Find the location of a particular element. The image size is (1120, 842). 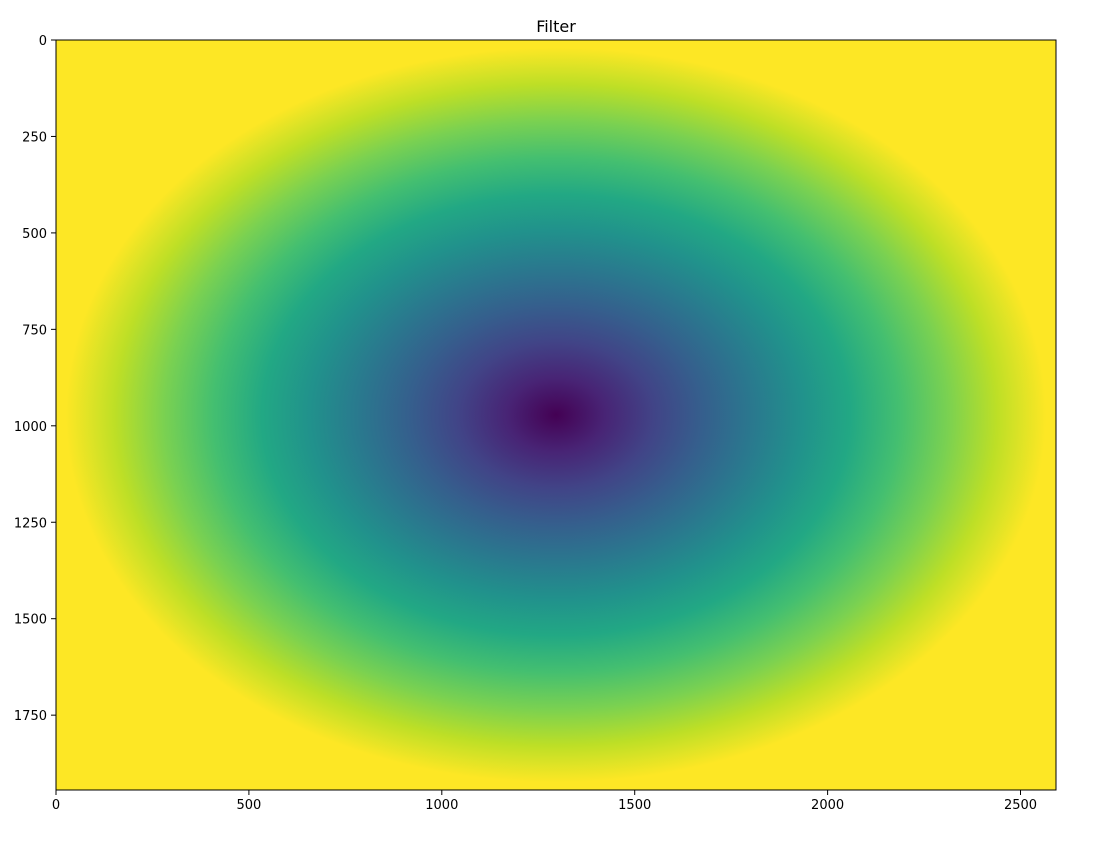

chart-title: Filter is located at coordinates (556, 26).